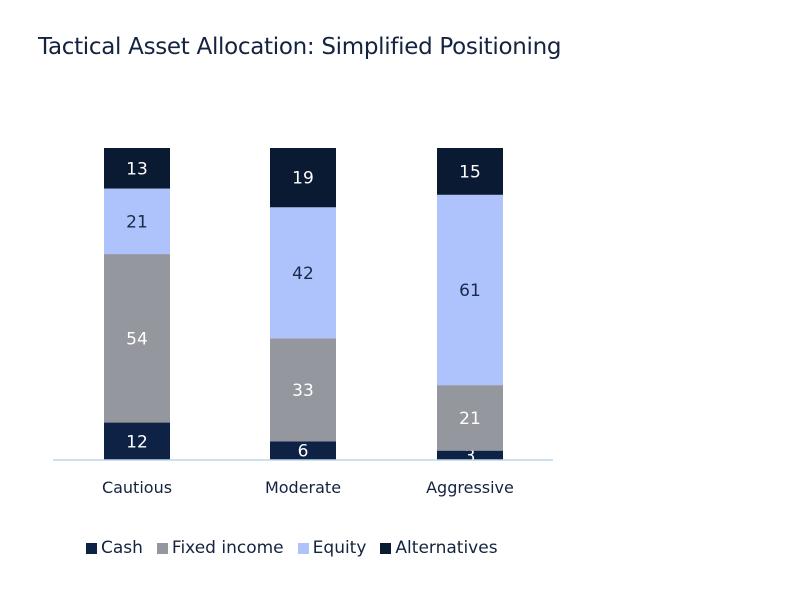 The image size is (800, 604). I want to click on bar-segment-cautious-cash, so click(137, 441).